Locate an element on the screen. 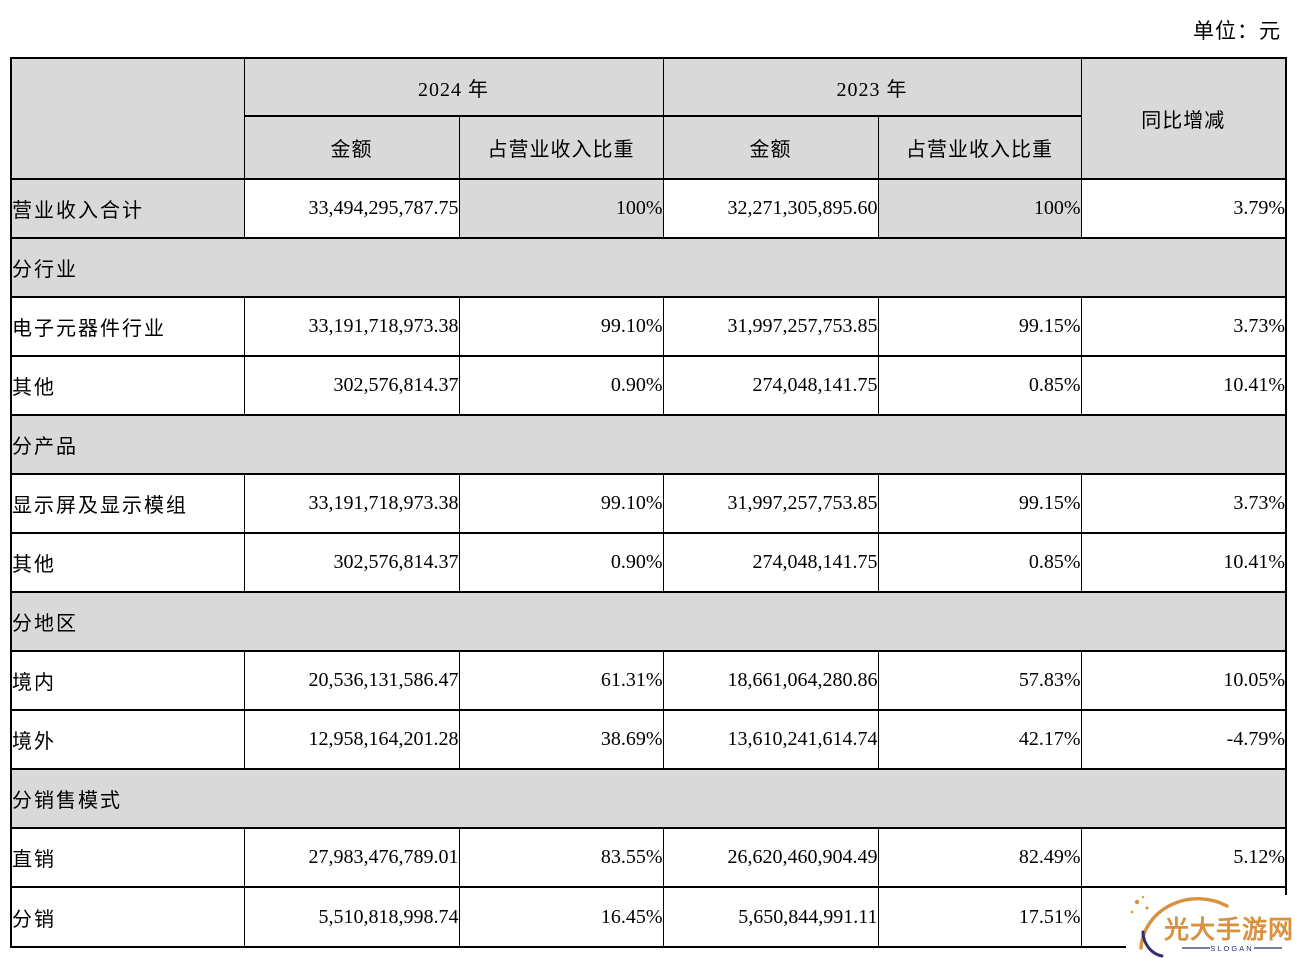 The height and width of the screenshot is (958, 1295). section-label: 分行业 is located at coordinates (648, 267).